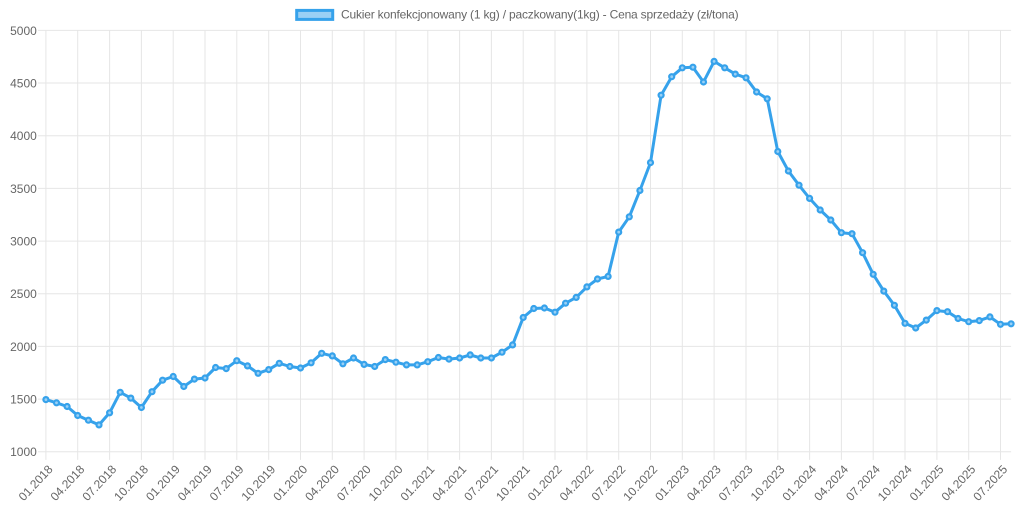 The width and height of the screenshot is (1024, 509). Describe the element at coordinates (23, 136) in the screenshot. I see `svg-text: 4000` at that location.